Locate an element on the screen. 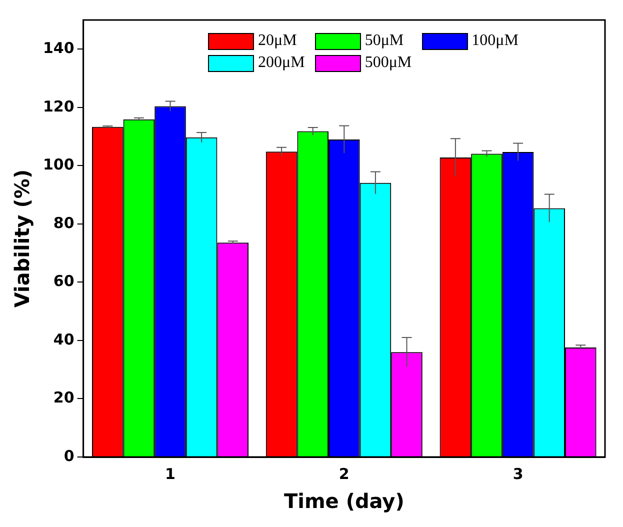  y-tick-label: 120 is located at coordinates (58, 106).